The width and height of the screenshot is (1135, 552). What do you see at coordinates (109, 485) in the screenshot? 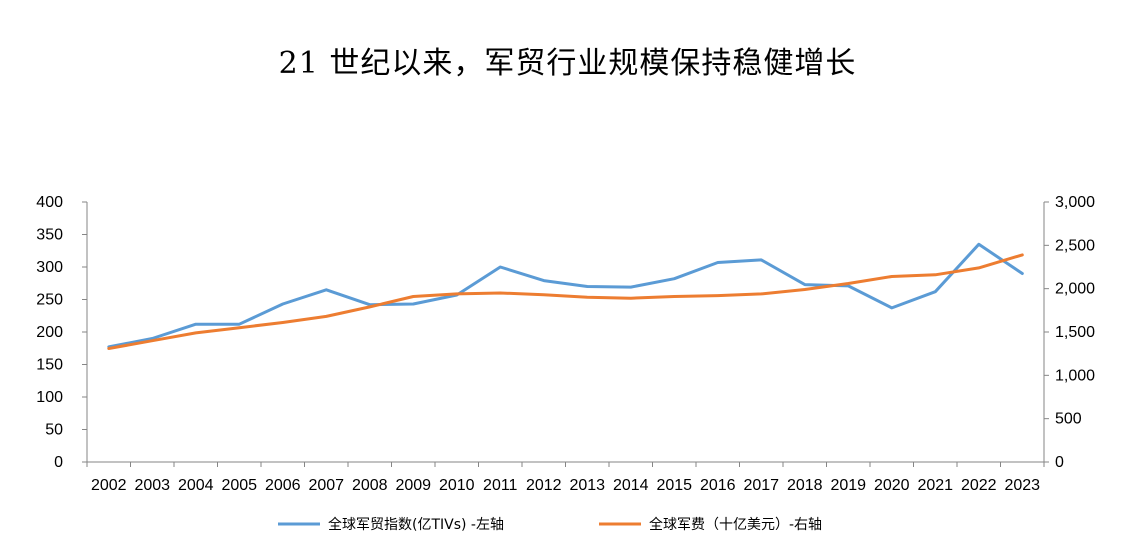
I see `x-tick-label: 2002` at bounding box center [109, 485].